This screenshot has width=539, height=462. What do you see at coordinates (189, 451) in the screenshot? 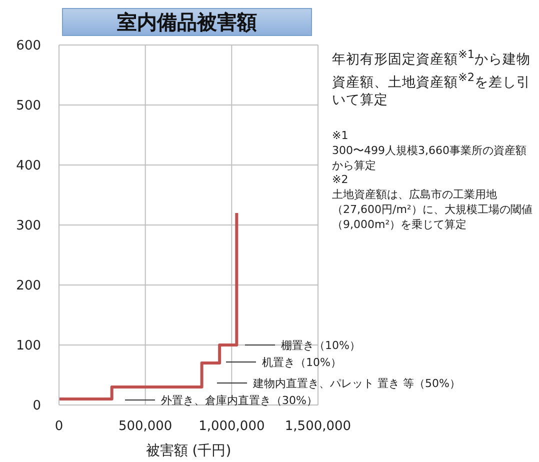
I see `x-axis-title: 被害額 (千円)` at bounding box center [189, 451].